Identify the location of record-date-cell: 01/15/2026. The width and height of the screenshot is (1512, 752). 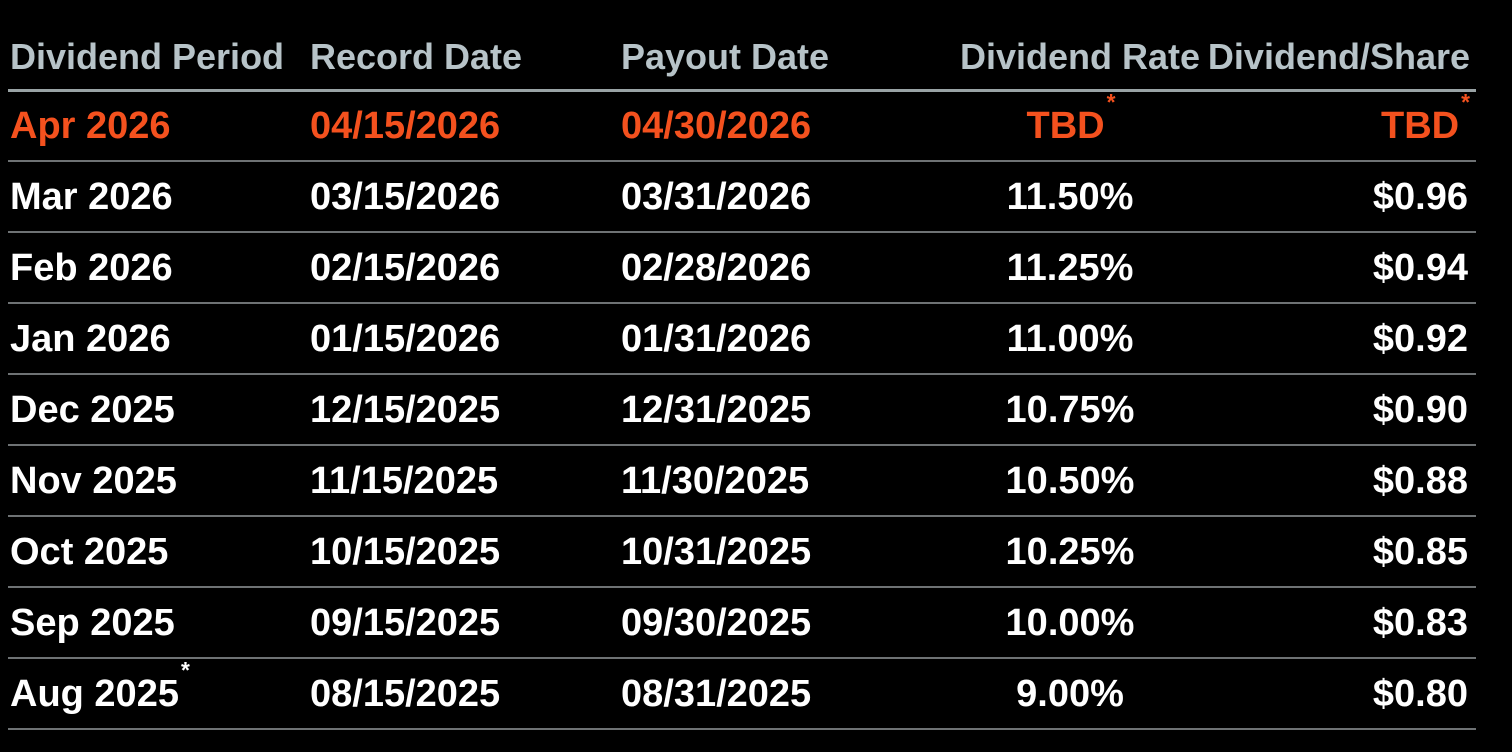
(465, 339).